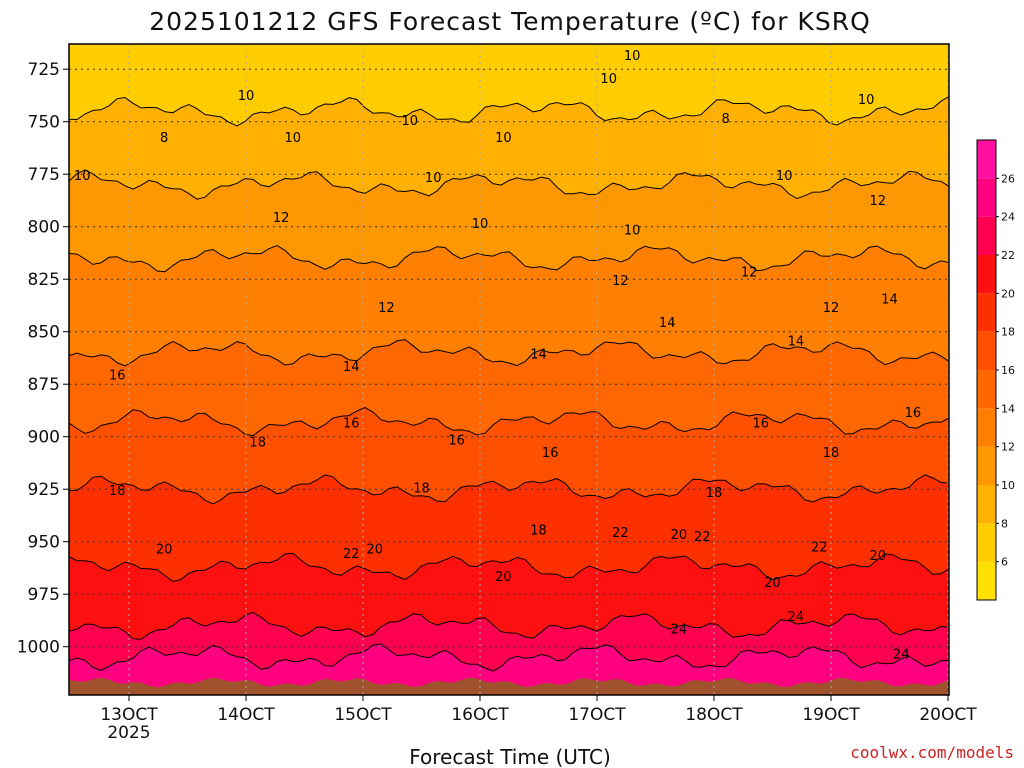 Image resolution: width=1024 pixels, height=768 pixels. I want to click on x-tick-label: 13OCT, so click(129, 715).